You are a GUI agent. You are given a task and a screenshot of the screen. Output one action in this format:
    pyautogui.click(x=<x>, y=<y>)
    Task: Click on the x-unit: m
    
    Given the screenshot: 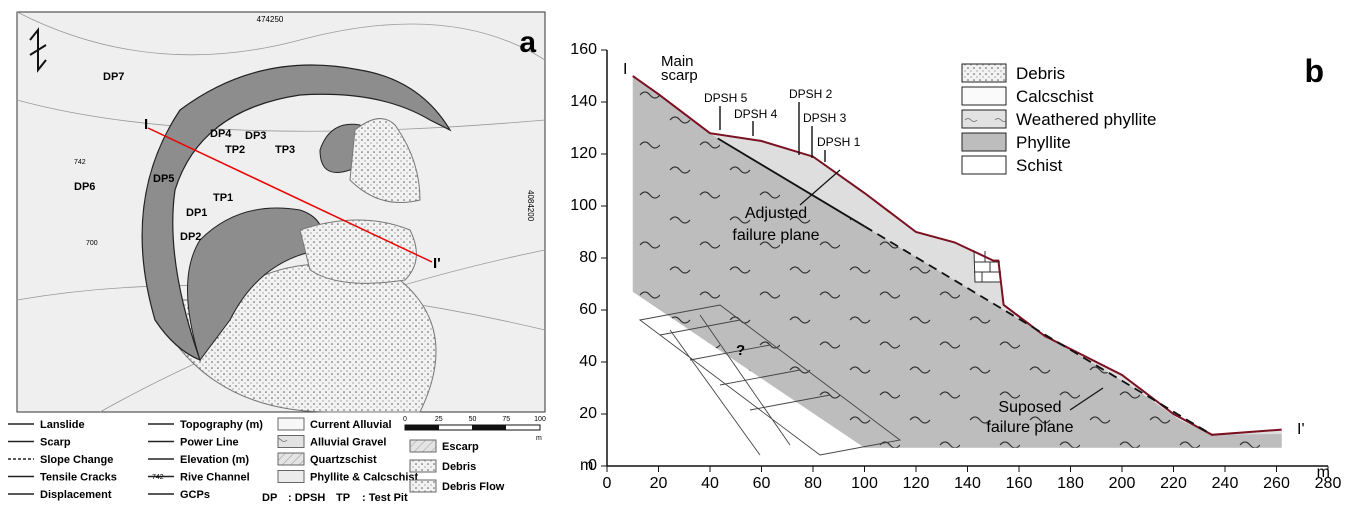 What is the action you would take?
    pyautogui.click(x=1323, y=472)
    